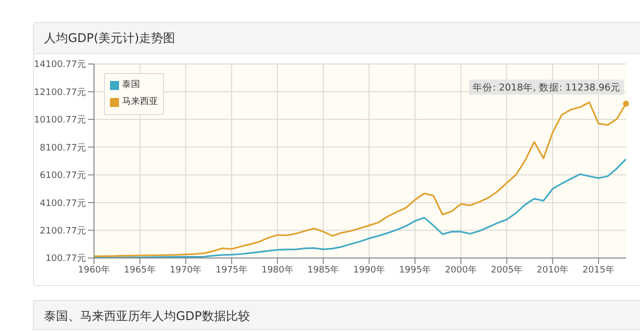 This screenshot has width=640, height=332. I want to click on x-tick-label: 1990年, so click(369, 270).